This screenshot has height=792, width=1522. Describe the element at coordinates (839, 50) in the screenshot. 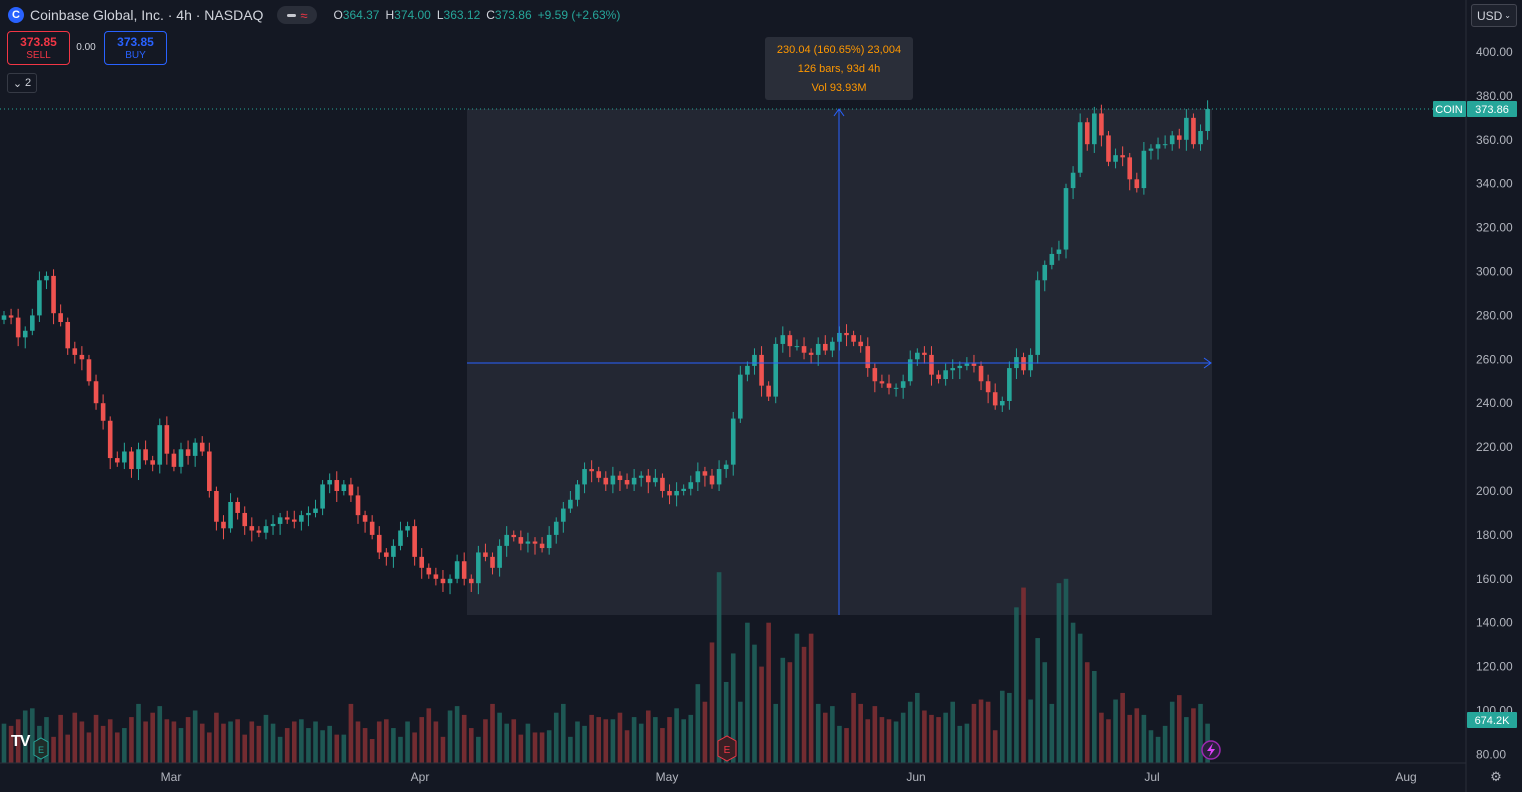

I see `measure-change: 230.04 (160.65%) 23,004` at that location.